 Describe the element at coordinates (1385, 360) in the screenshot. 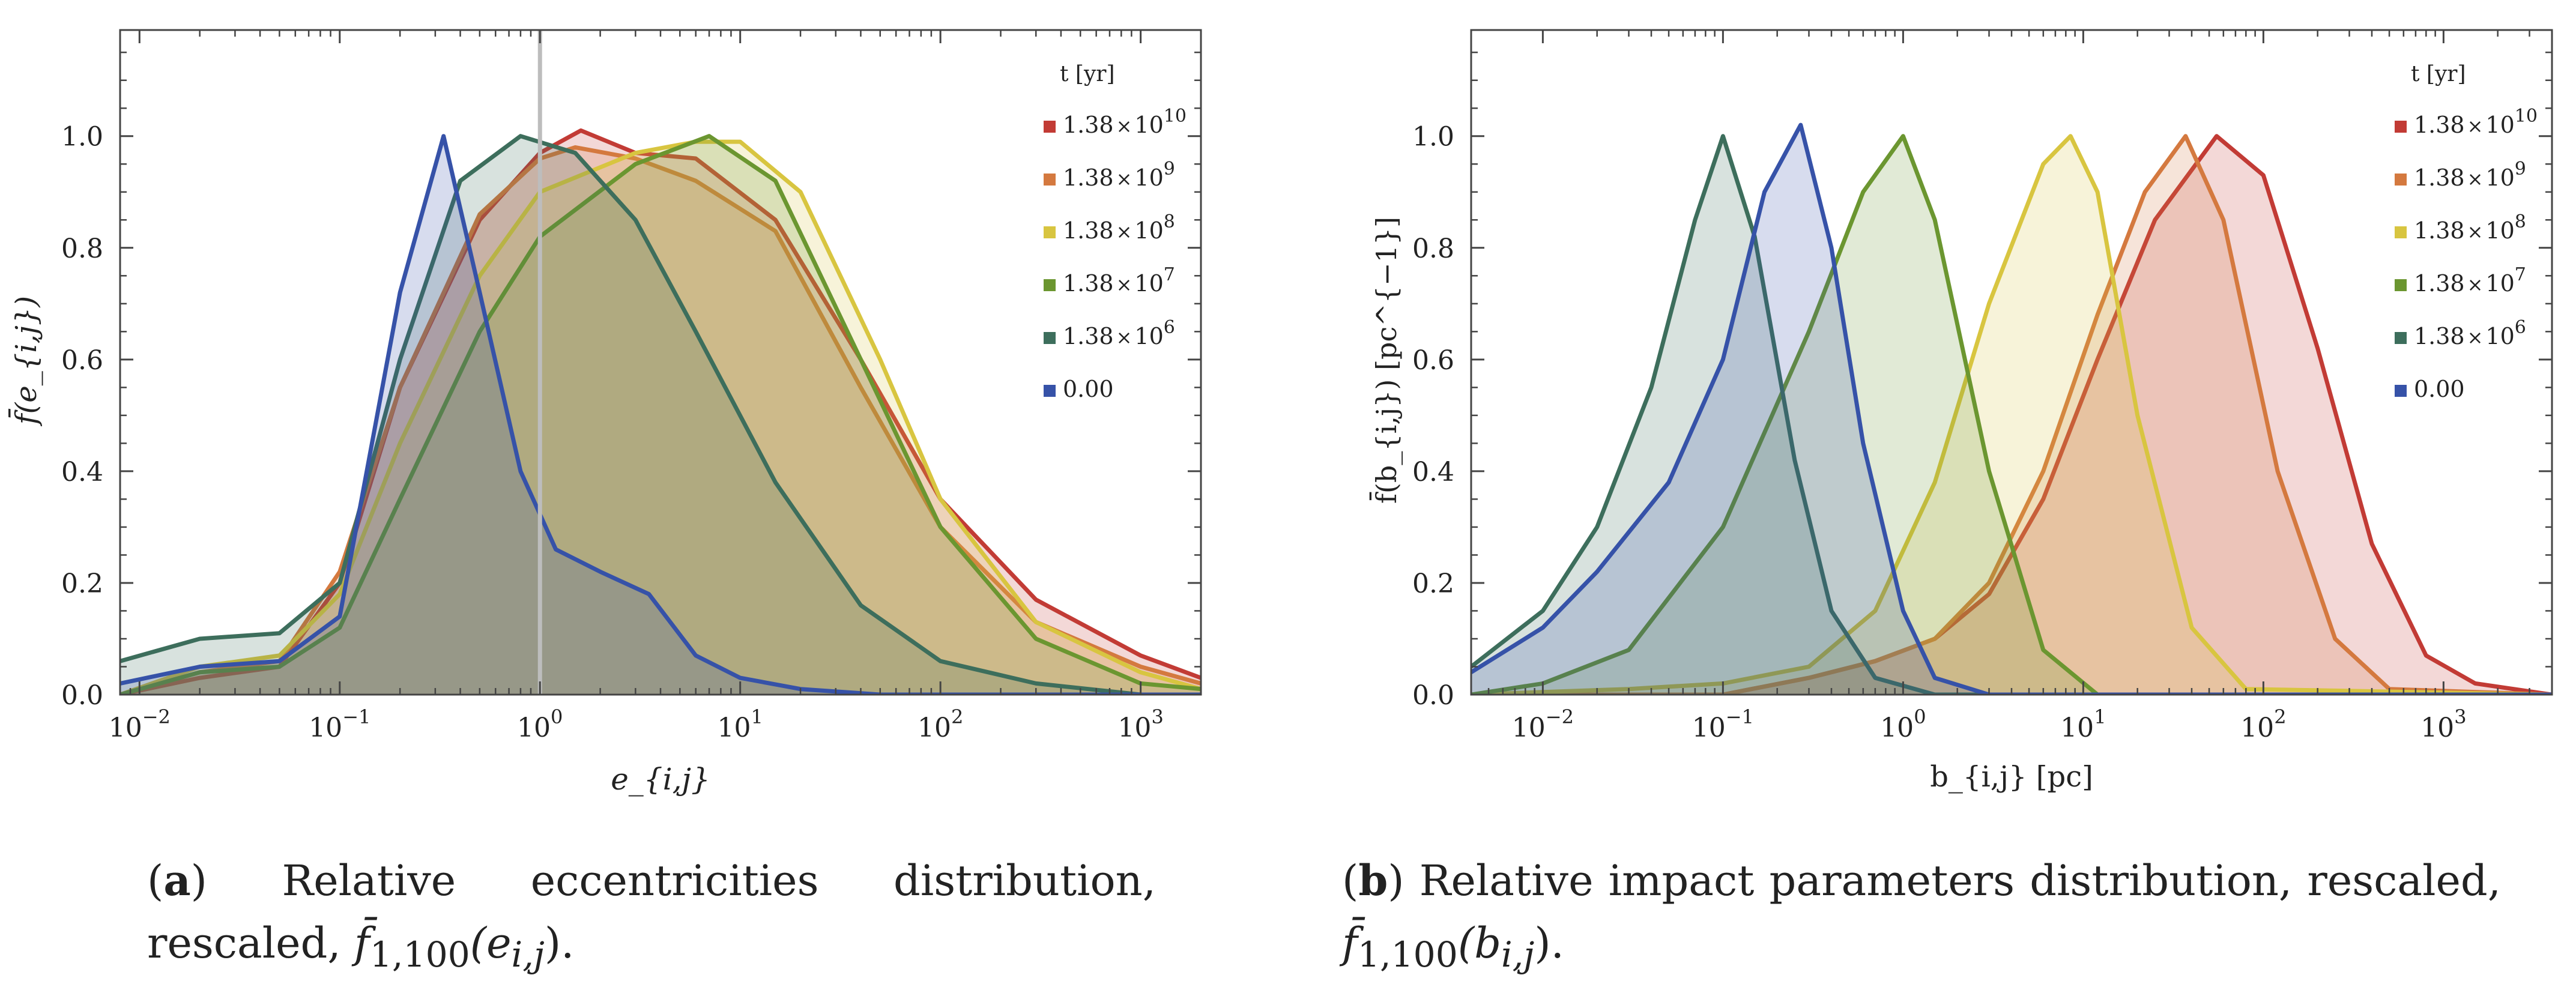

I see `y-axis-label: f̄(b_{i,j}) [pc^{−1}]` at that location.